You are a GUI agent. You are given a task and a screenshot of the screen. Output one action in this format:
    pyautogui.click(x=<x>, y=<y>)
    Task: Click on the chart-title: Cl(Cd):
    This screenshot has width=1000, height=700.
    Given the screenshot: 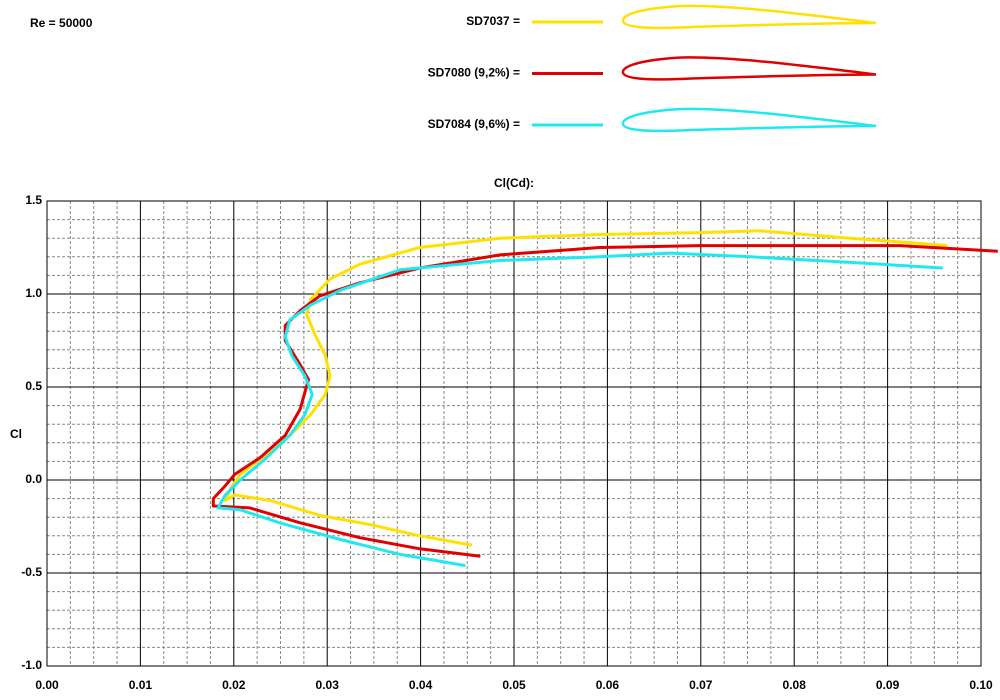 What is the action you would take?
    pyautogui.click(x=514, y=183)
    